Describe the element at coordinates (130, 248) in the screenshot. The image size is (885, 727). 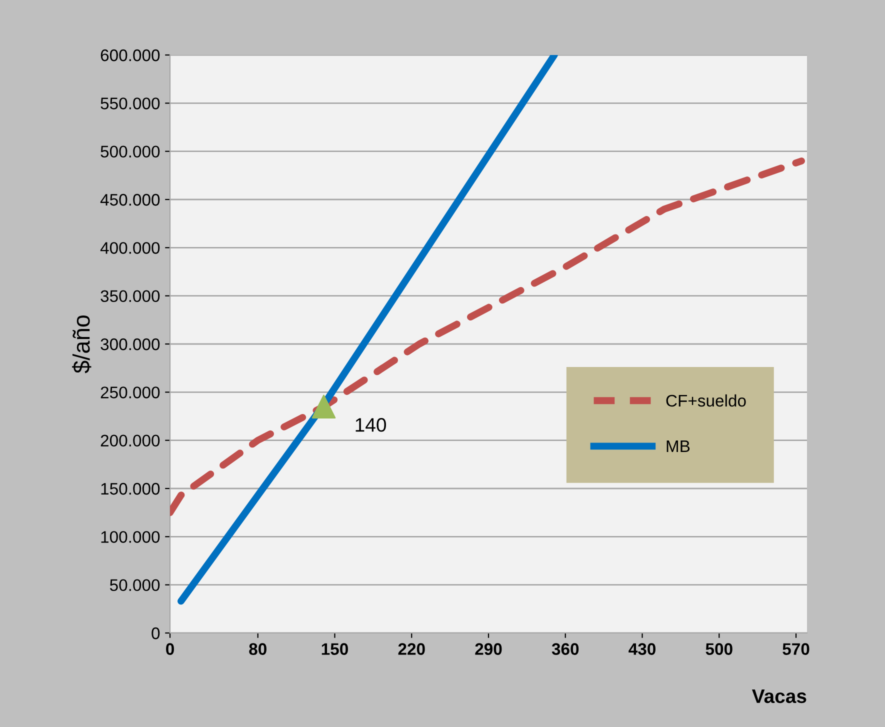
I see `y-tick-label: 400.000` at that location.